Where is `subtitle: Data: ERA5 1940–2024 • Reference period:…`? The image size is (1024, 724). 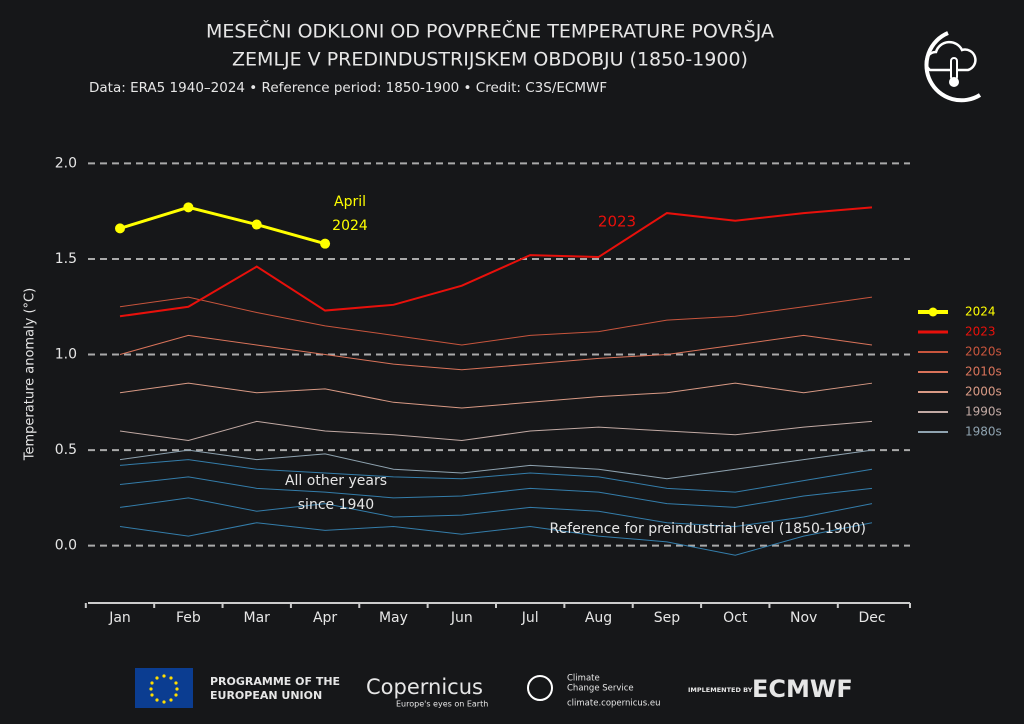 subtitle: Data: ERA5 1940–2024 • Reference period:… is located at coordinates (348, 88).